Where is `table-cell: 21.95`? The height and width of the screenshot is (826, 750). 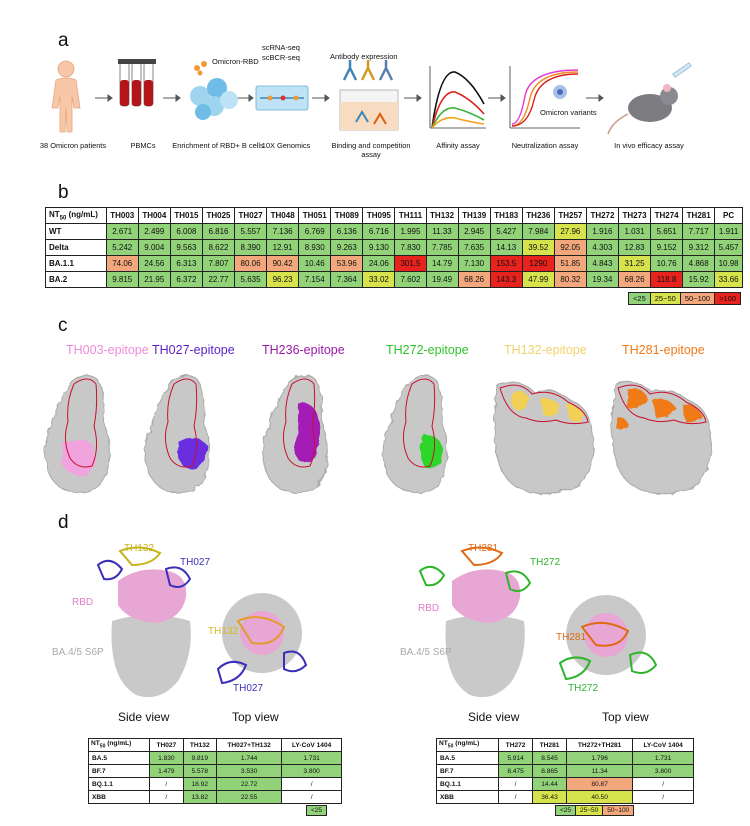 table-cell: 21.95 is located at coordinates (154, 279).